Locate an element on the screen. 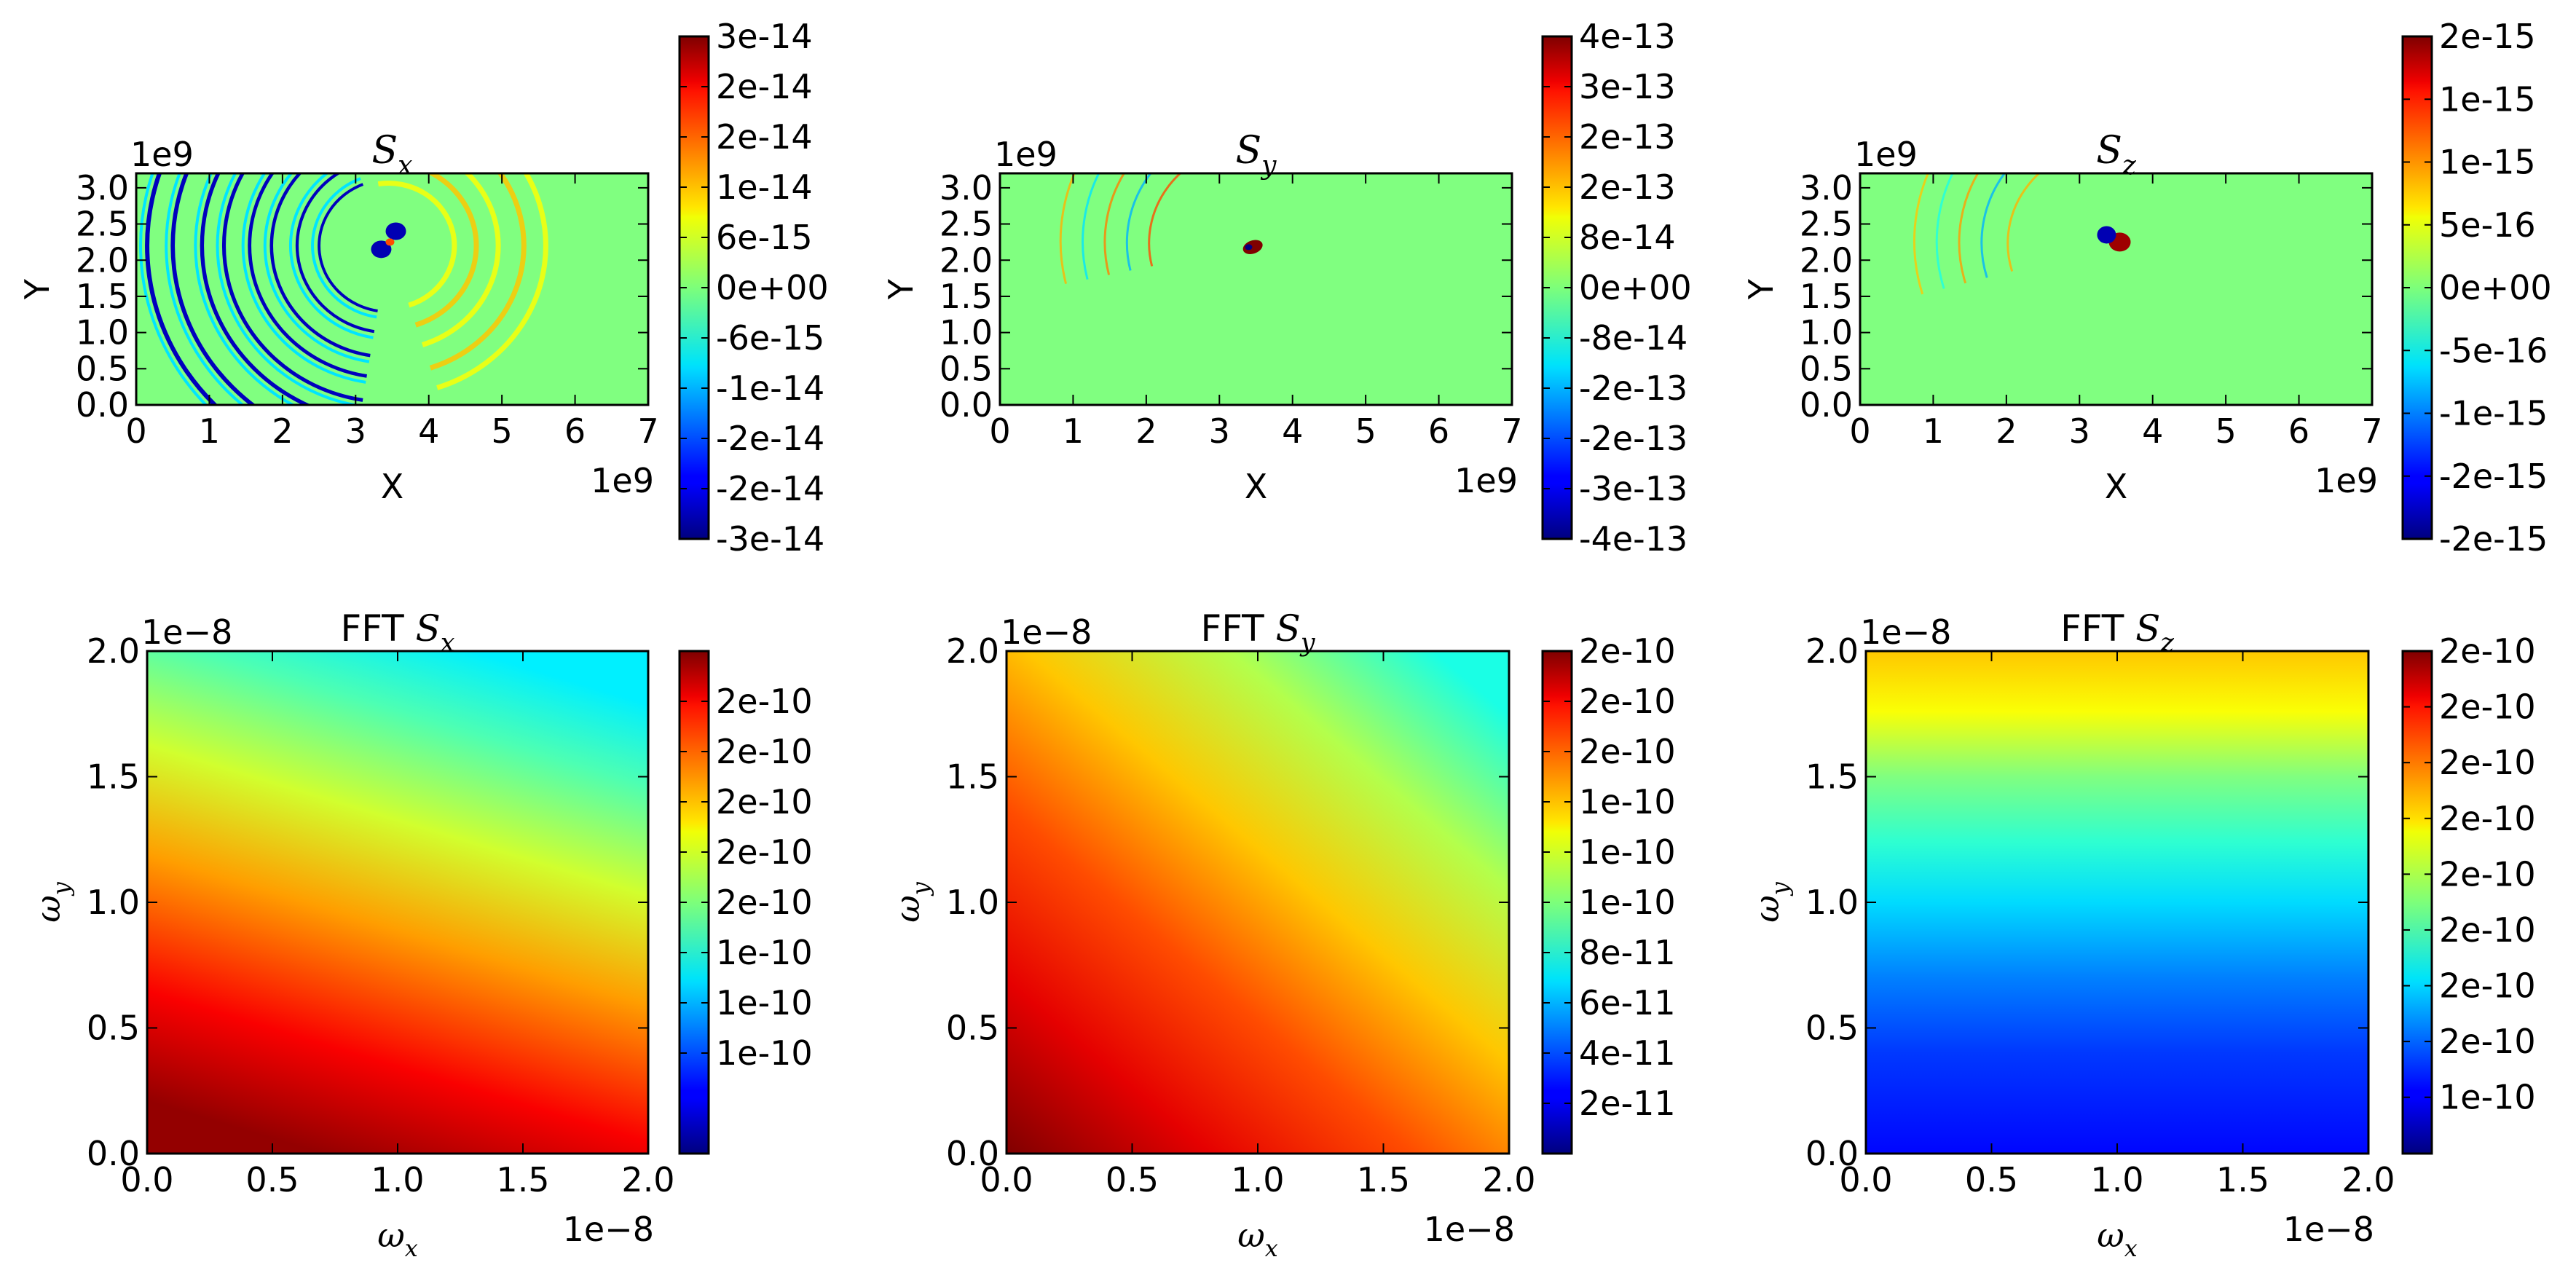  colorbar-tick-label: -3e-14 is located at coordinates (770, 539).